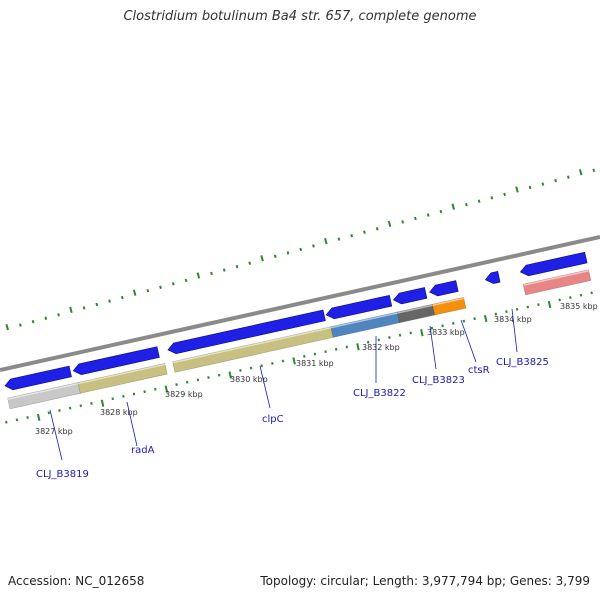 The height and width of the screenshot is (600, 600). I want to click on scale-label: 3832 kbp, so click(381, 347).